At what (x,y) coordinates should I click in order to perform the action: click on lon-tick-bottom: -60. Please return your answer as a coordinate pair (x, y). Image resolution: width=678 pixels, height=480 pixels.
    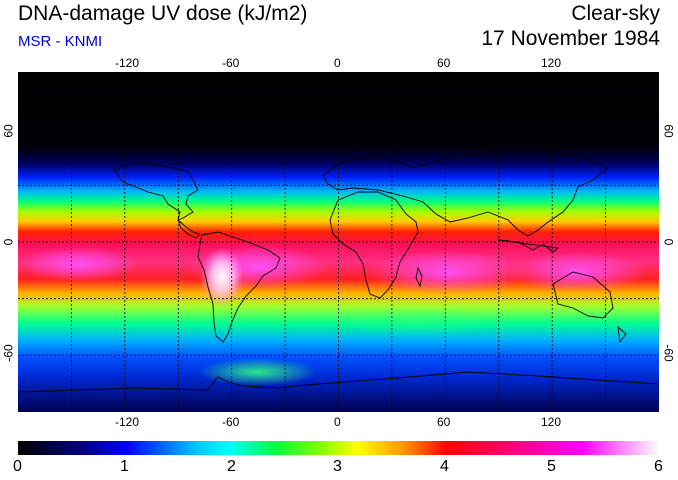
    Looking at the image, I should click on (231, 422).